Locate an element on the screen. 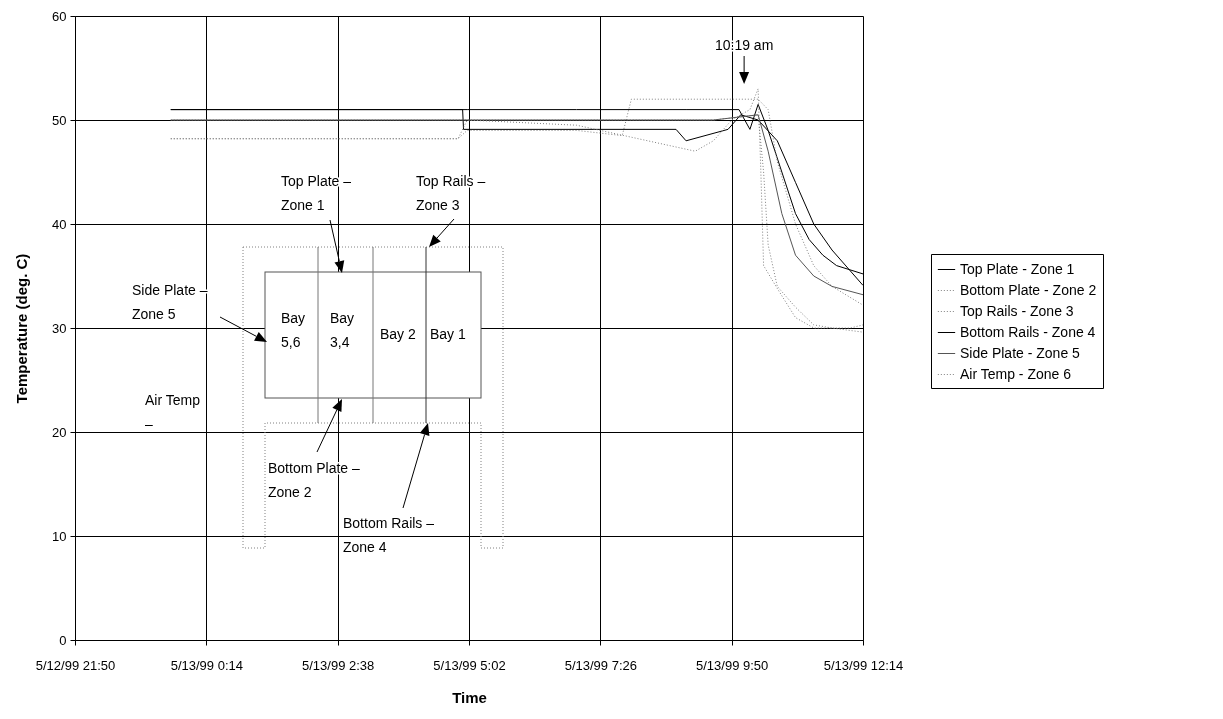 The width and height of the screenshot is (1223, 719). x-tick-label: 5/13/99 9:50 is located at coordinates (732, 665).